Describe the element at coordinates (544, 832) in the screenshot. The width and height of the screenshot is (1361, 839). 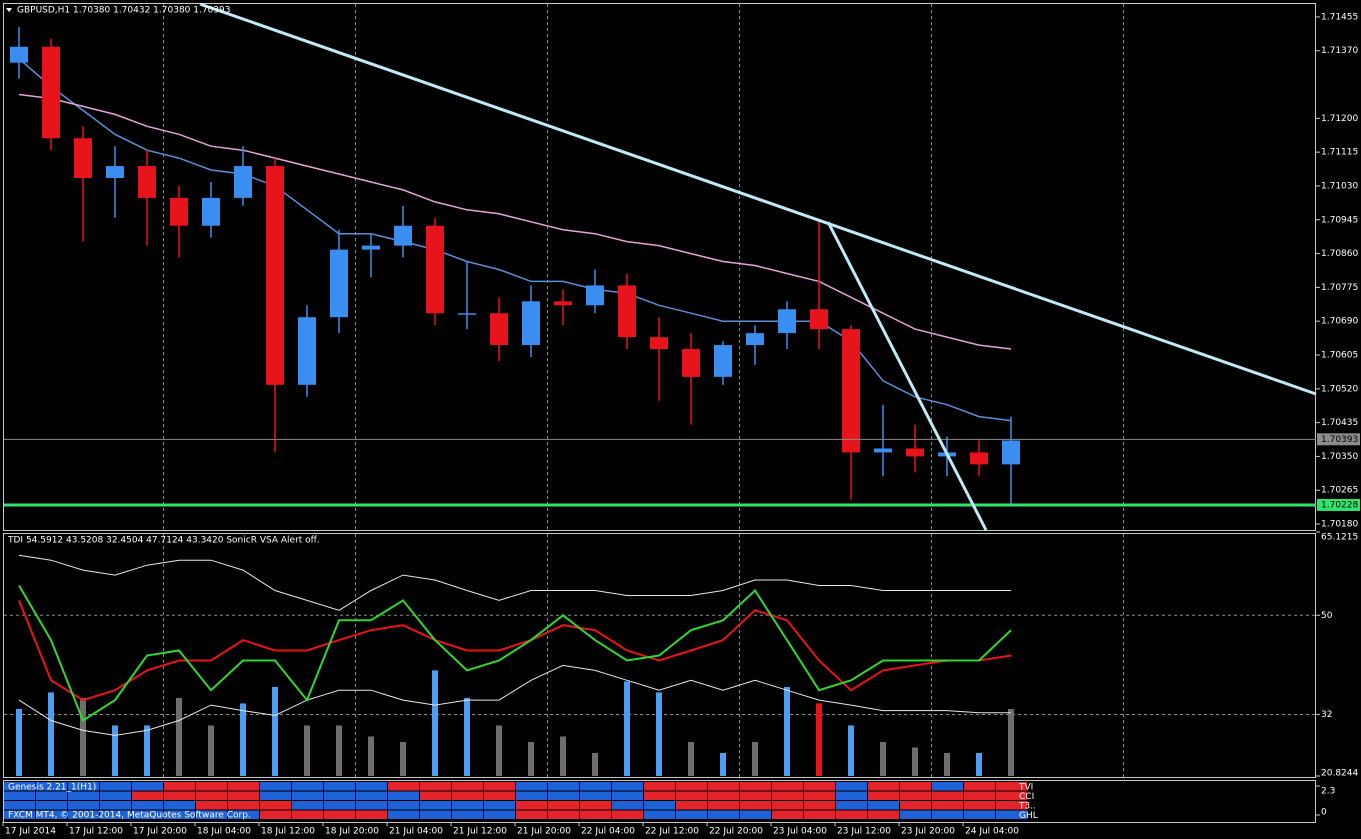
I see `x-tick-label: 21 Jul 20:00` at that location.